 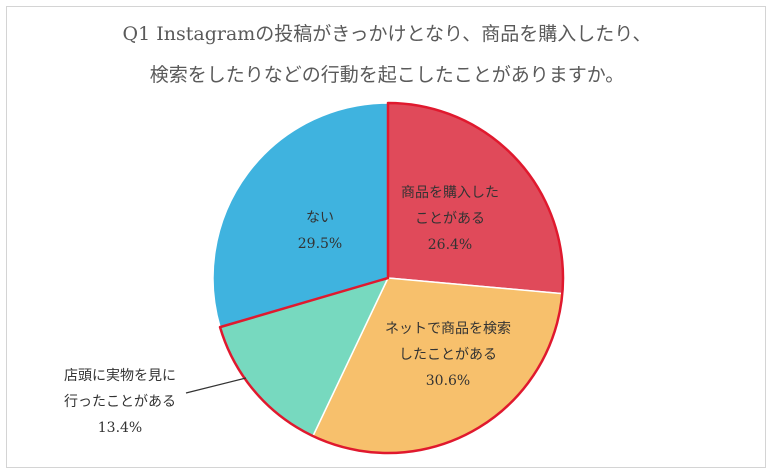 What do you see at coordinates (448, 355) in the screenshot?
I see `slice-category-label-2: したことがある` at bounding box center [448, 355].